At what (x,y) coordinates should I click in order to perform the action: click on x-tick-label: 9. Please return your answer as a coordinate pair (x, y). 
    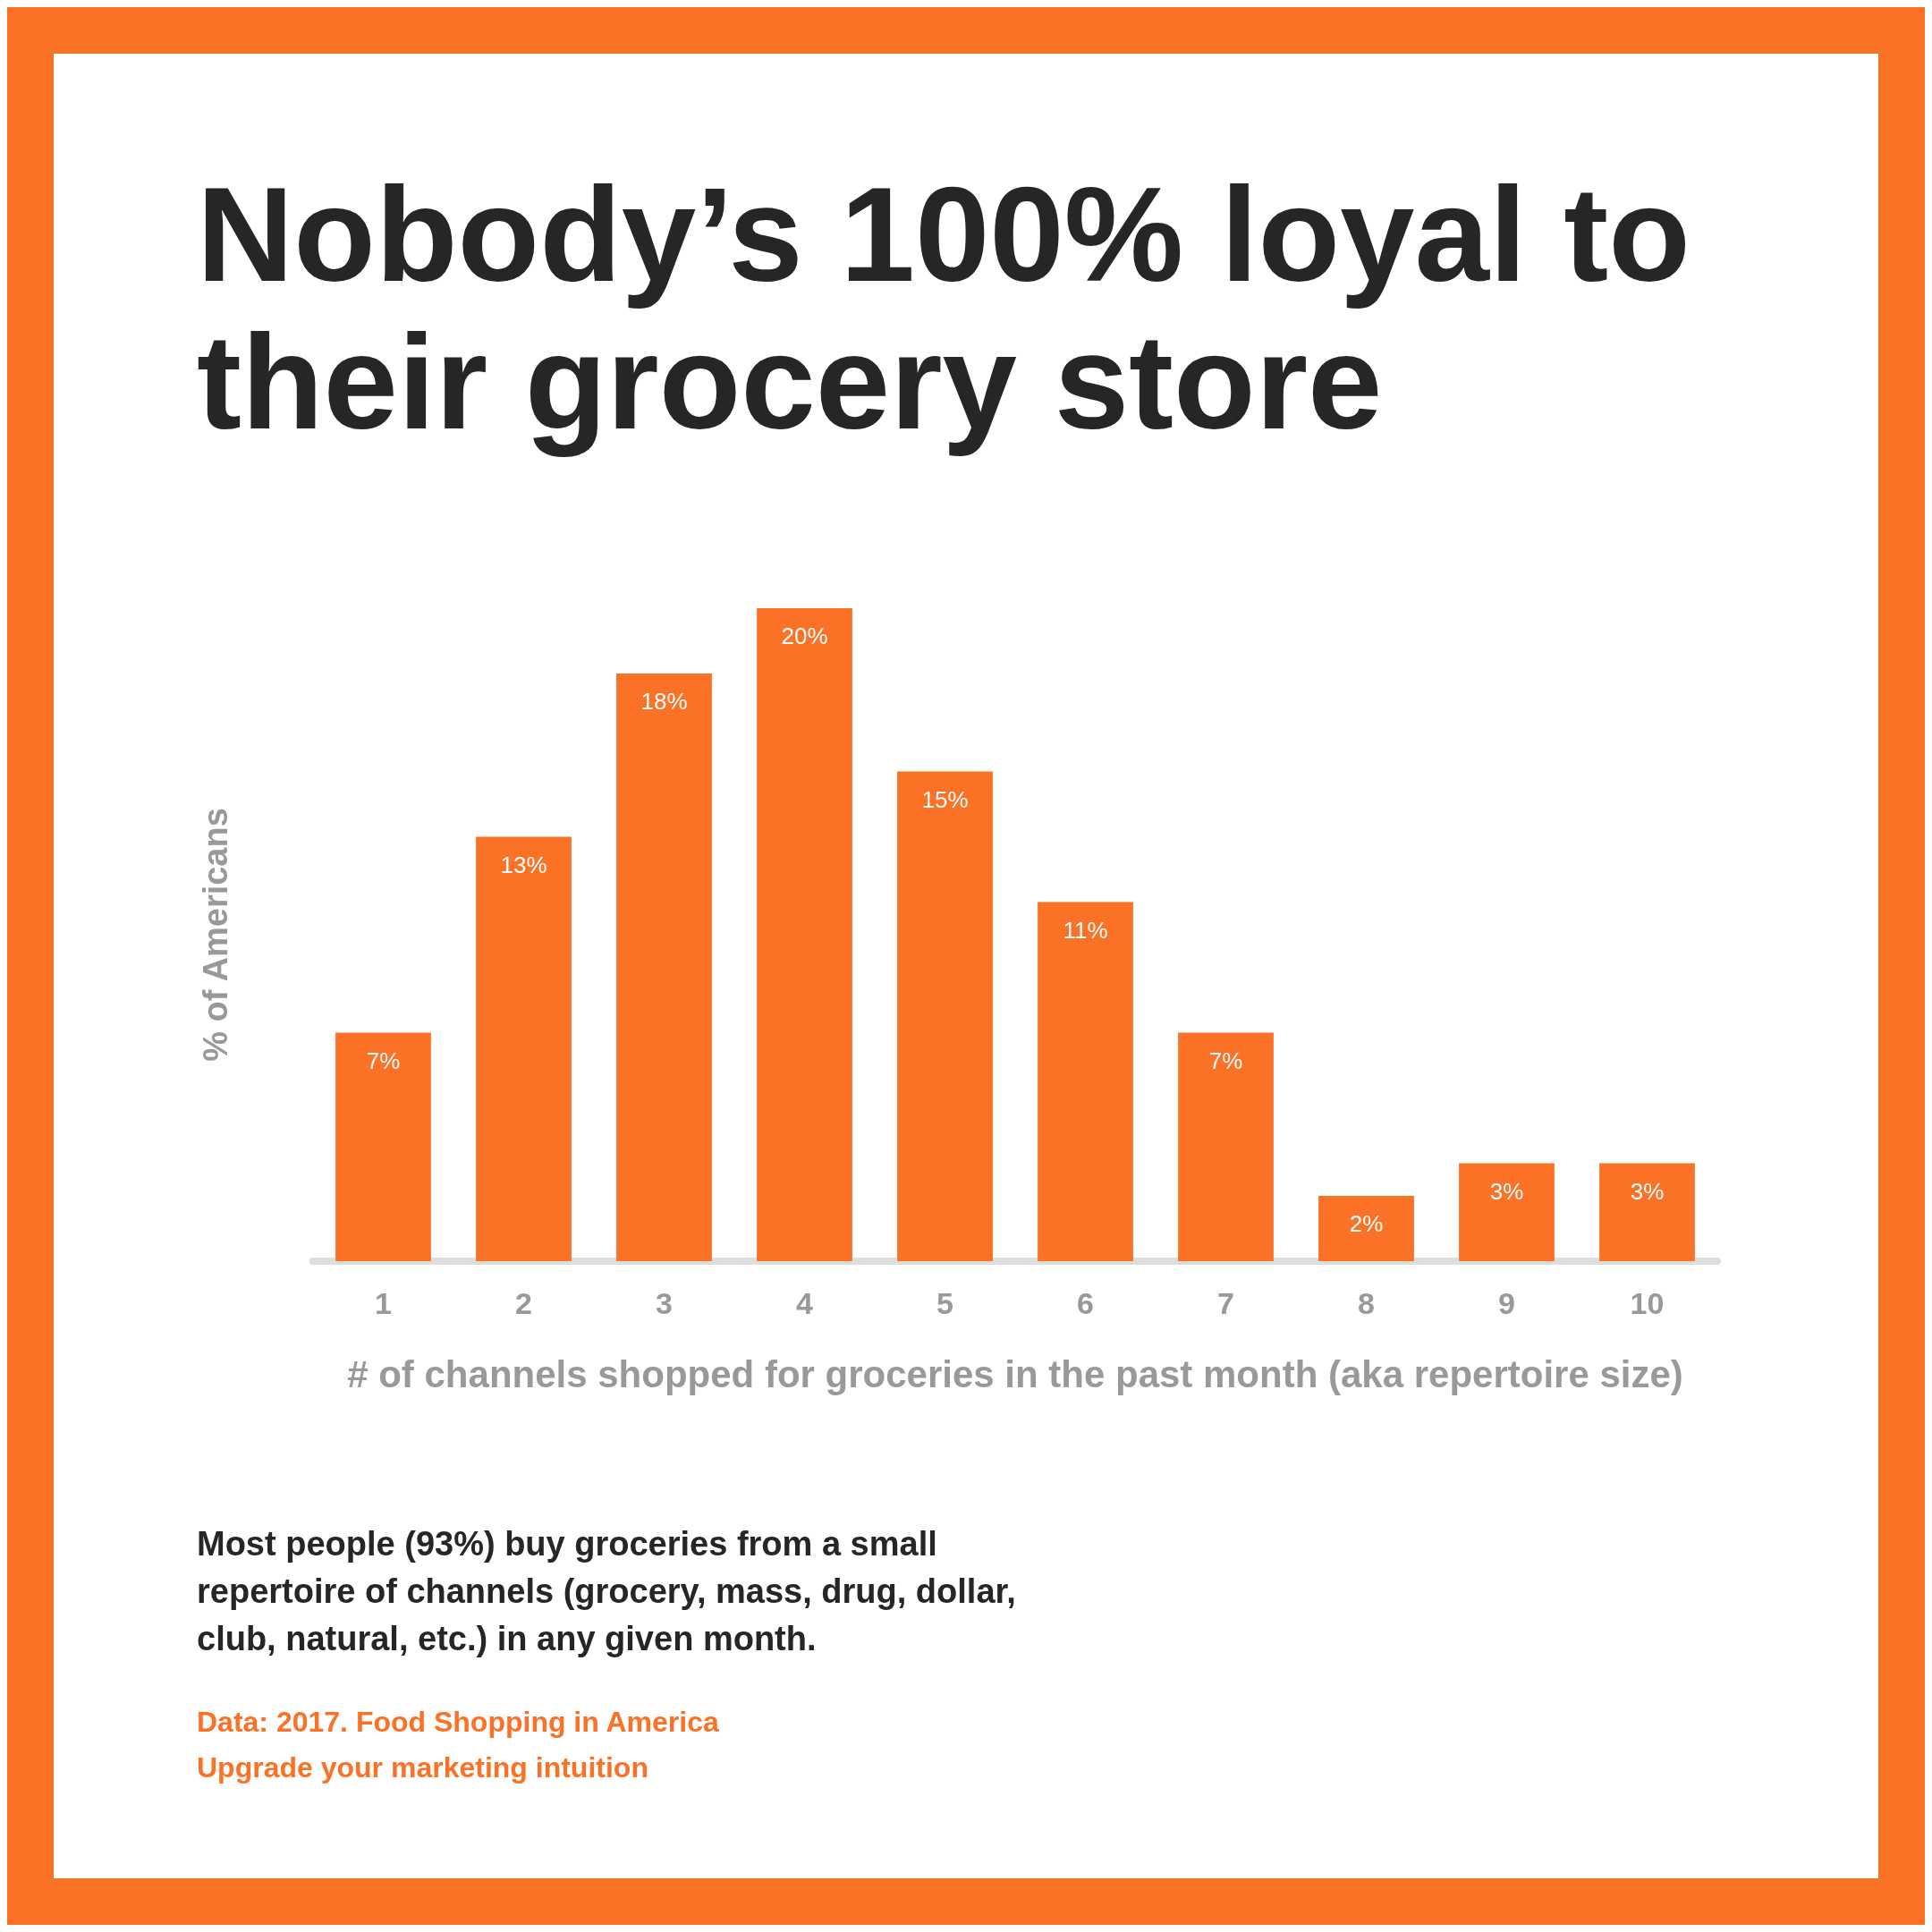
    Looking at the image, I should click on (1506, 1303).